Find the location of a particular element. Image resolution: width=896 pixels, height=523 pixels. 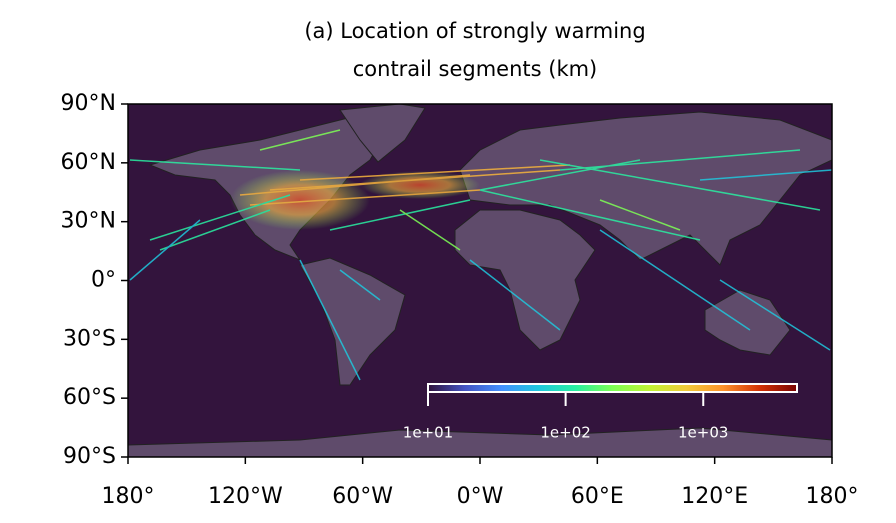

x-tick-label: 120°W is located at coordinates (245, 496).